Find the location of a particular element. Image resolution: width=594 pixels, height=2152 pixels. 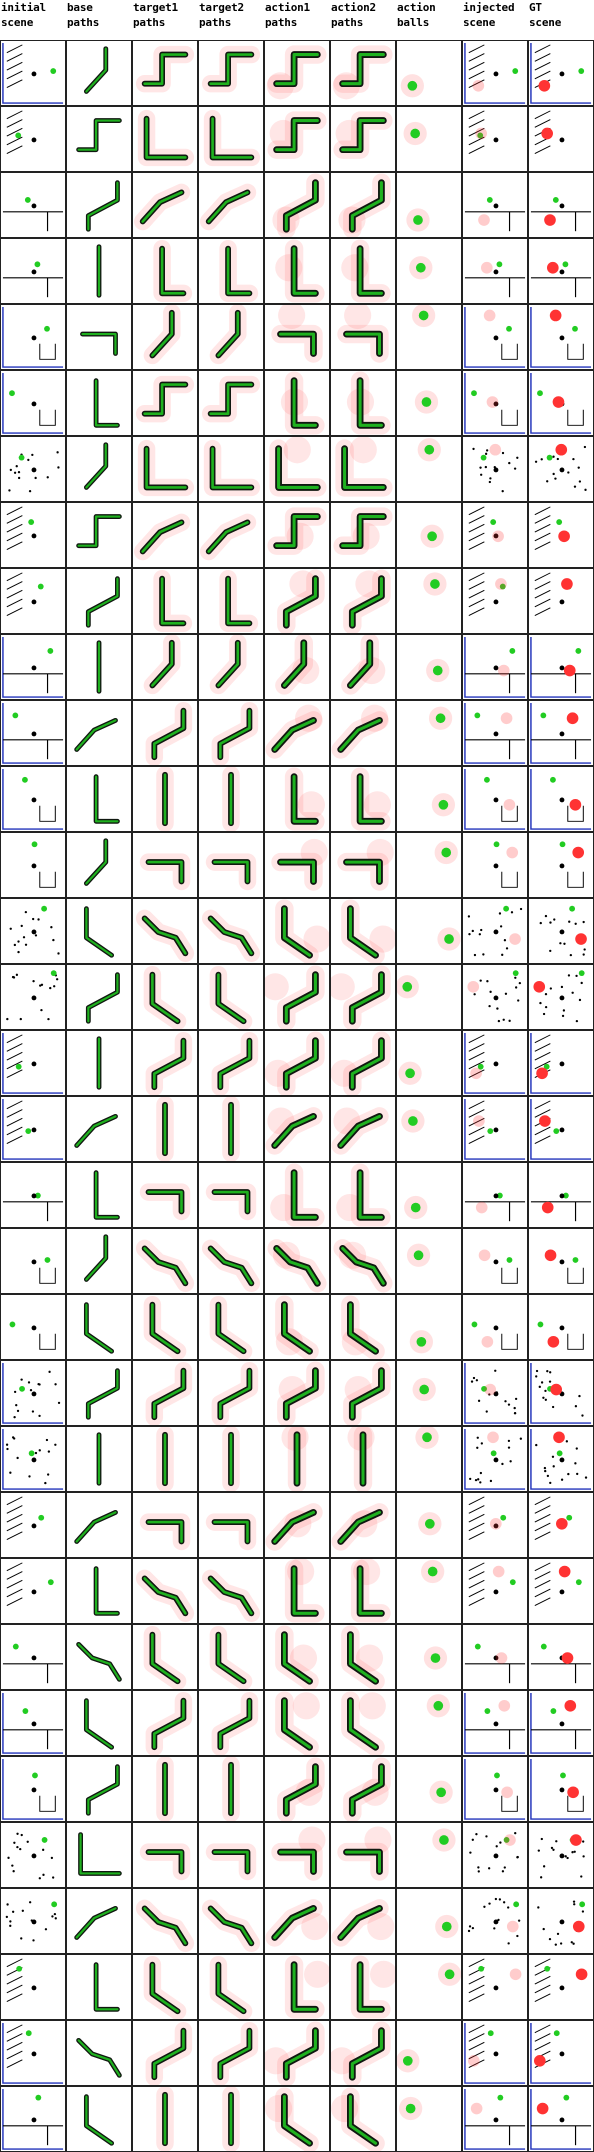

cell-r29-base is located at coordinates (99, 1987).